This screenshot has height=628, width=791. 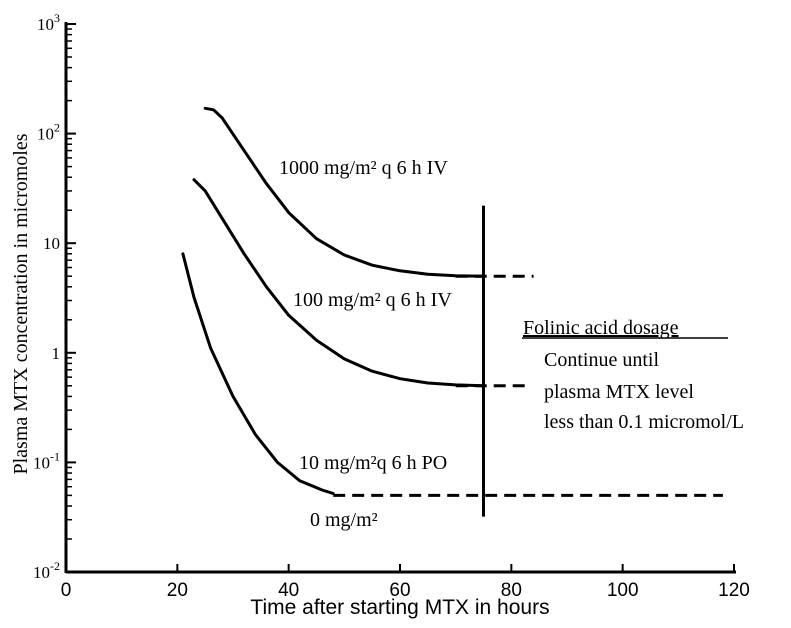 I want to click on annotation-line-3: less than 0.1 micromol/L, so click(x=644, y=422).